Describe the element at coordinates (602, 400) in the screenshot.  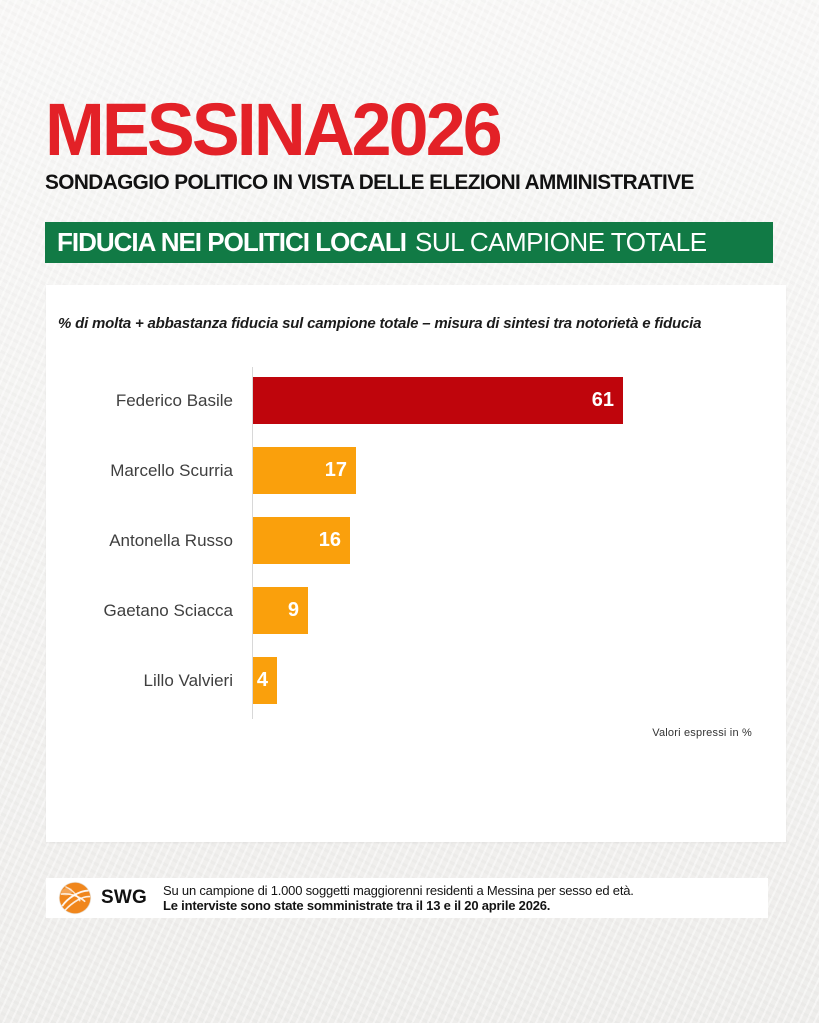
I see `chart-value-label: 61` at that location.